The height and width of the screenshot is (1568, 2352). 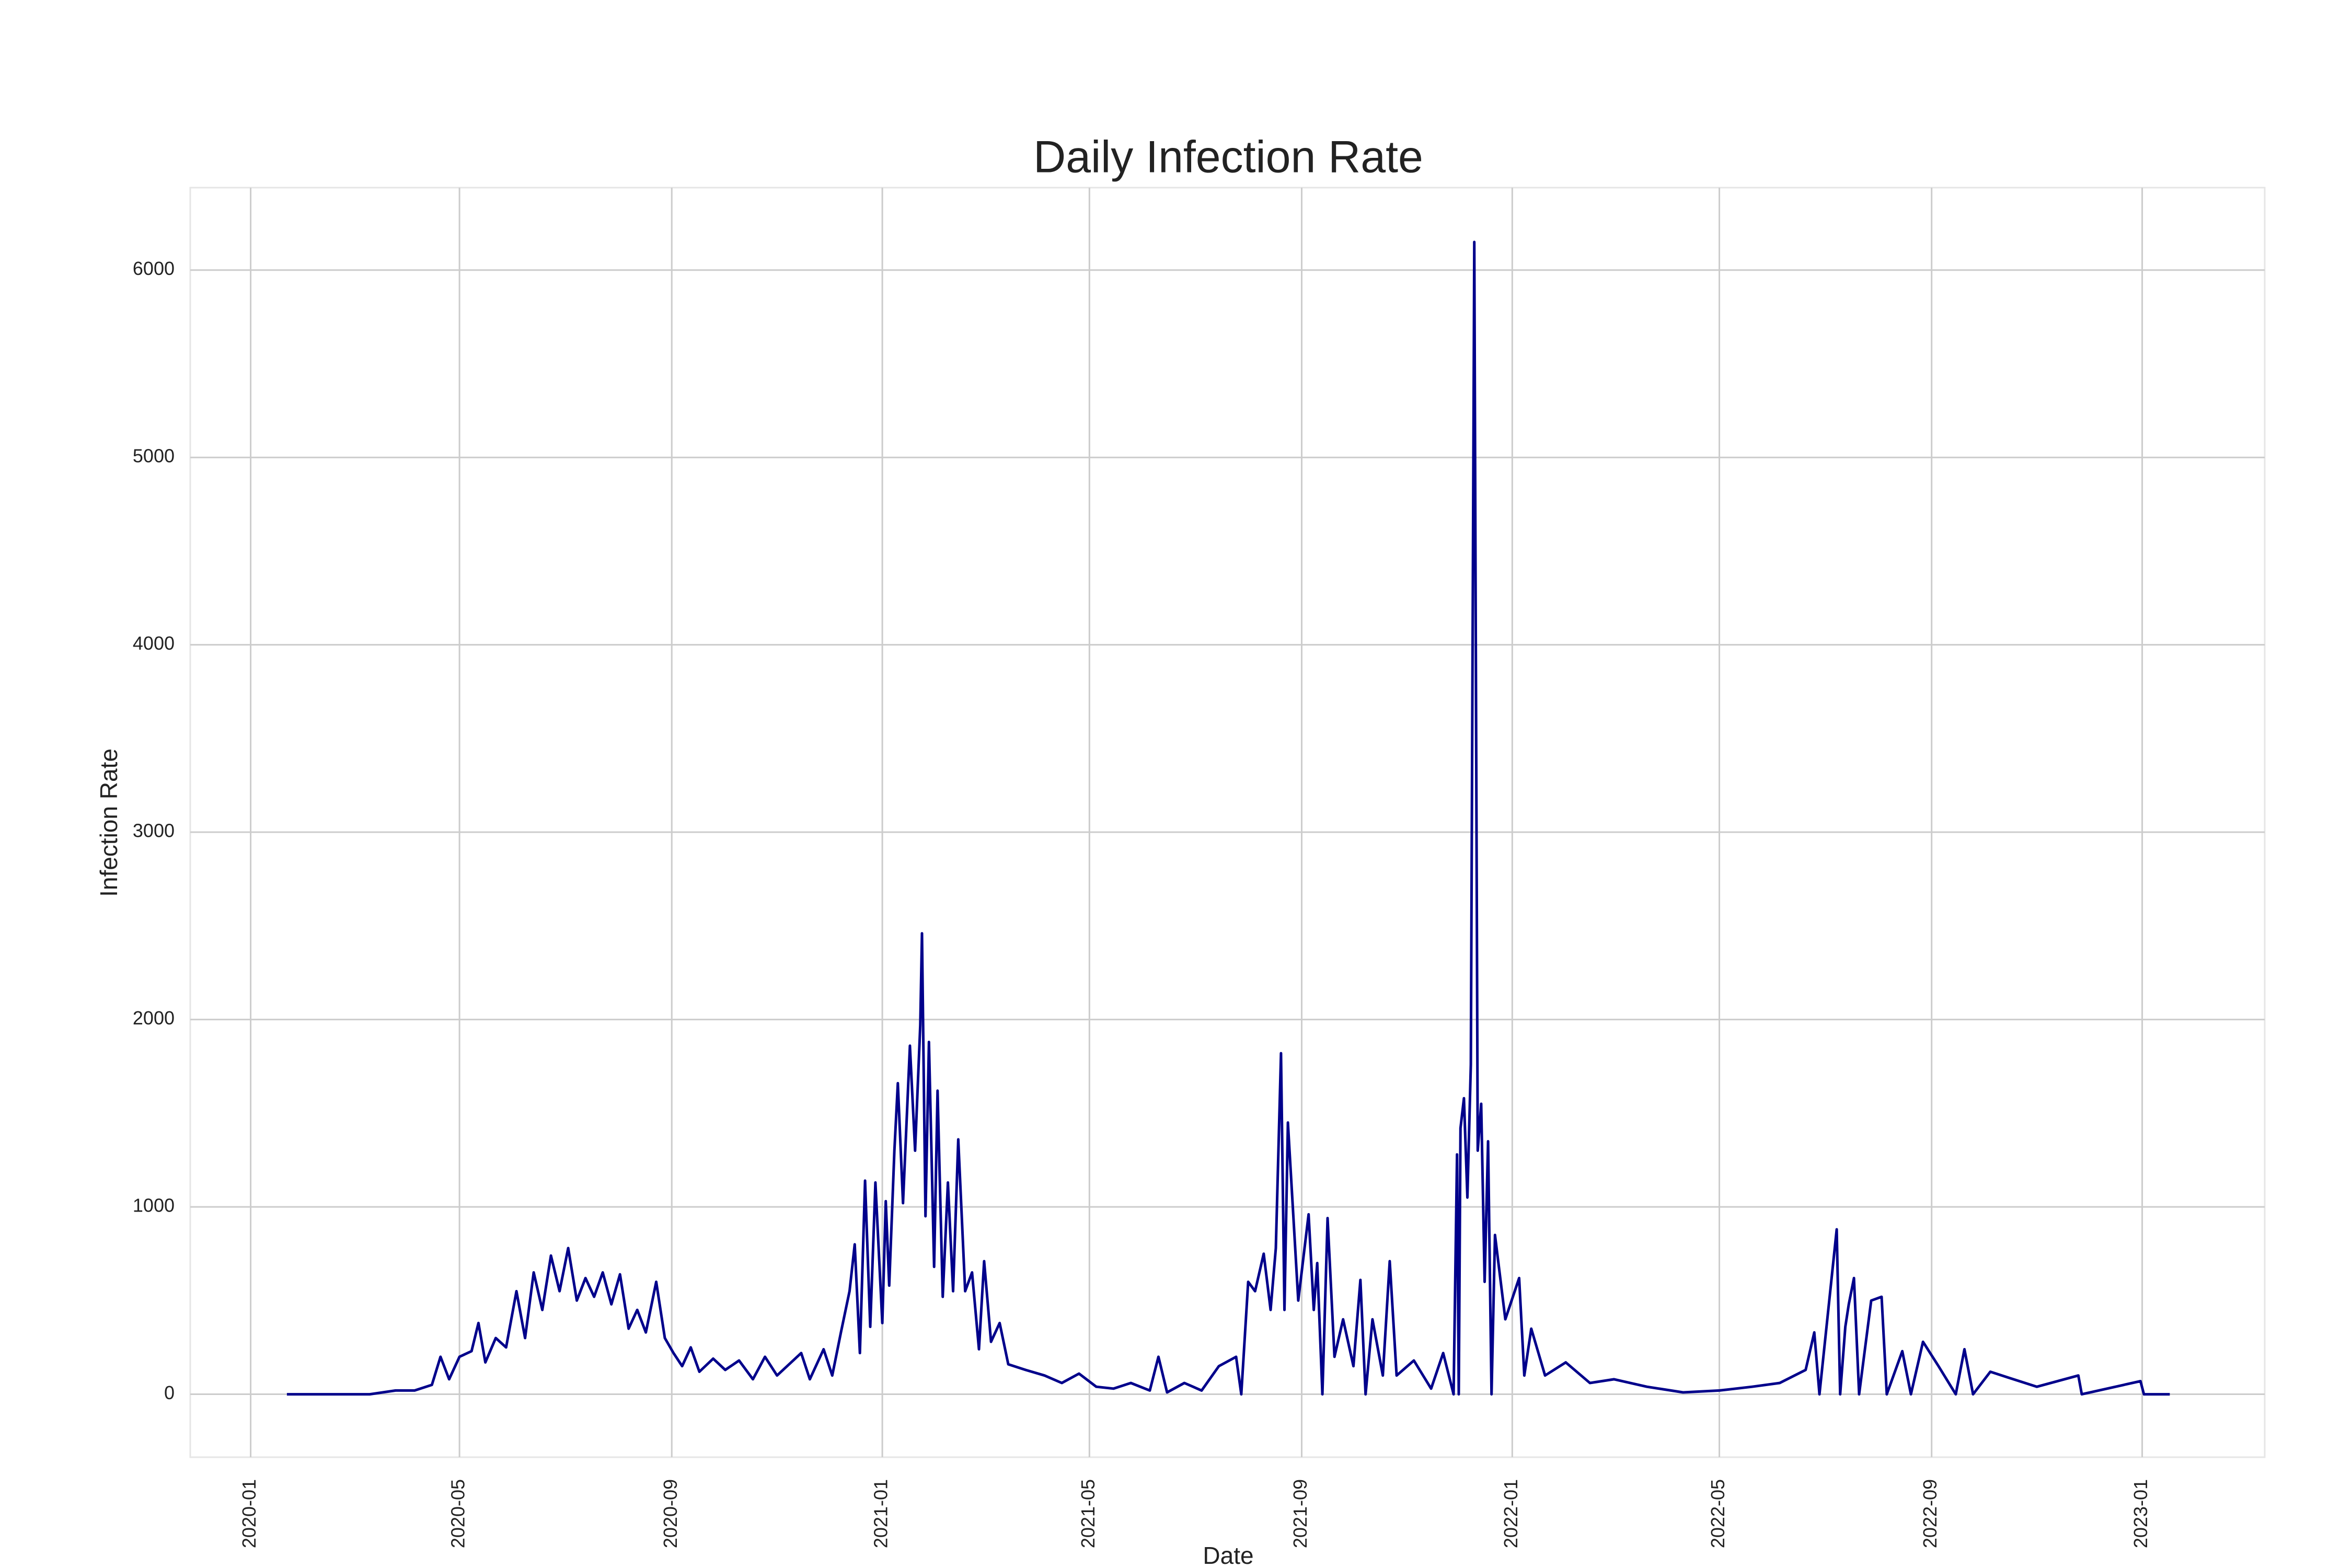 What do you see at coordinates (1088, 1513) in the screenshot?
I see `x-tick-label: 2021-05` at bounding box center [1088, 1513].